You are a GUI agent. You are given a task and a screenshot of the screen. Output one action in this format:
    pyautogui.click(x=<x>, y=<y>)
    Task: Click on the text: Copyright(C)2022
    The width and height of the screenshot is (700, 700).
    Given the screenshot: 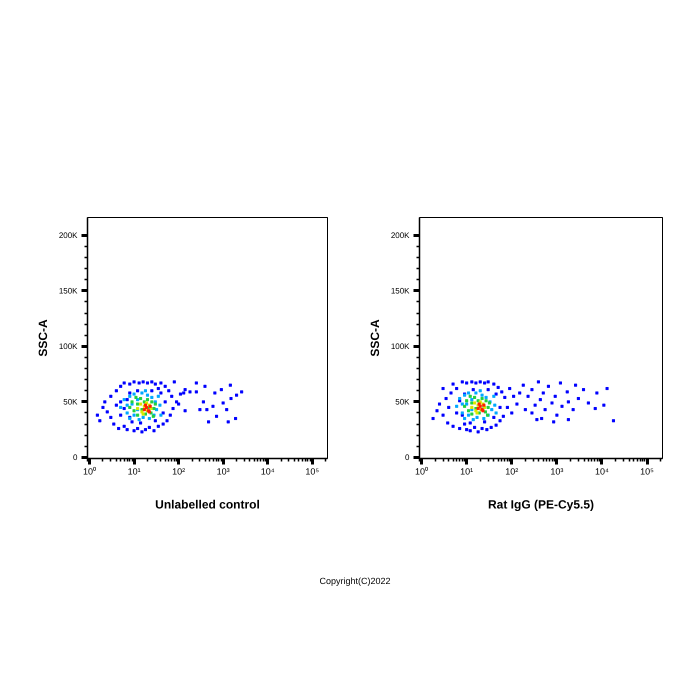 What is the action you would take?
    pyautogui.click(x=355, y=581)
    